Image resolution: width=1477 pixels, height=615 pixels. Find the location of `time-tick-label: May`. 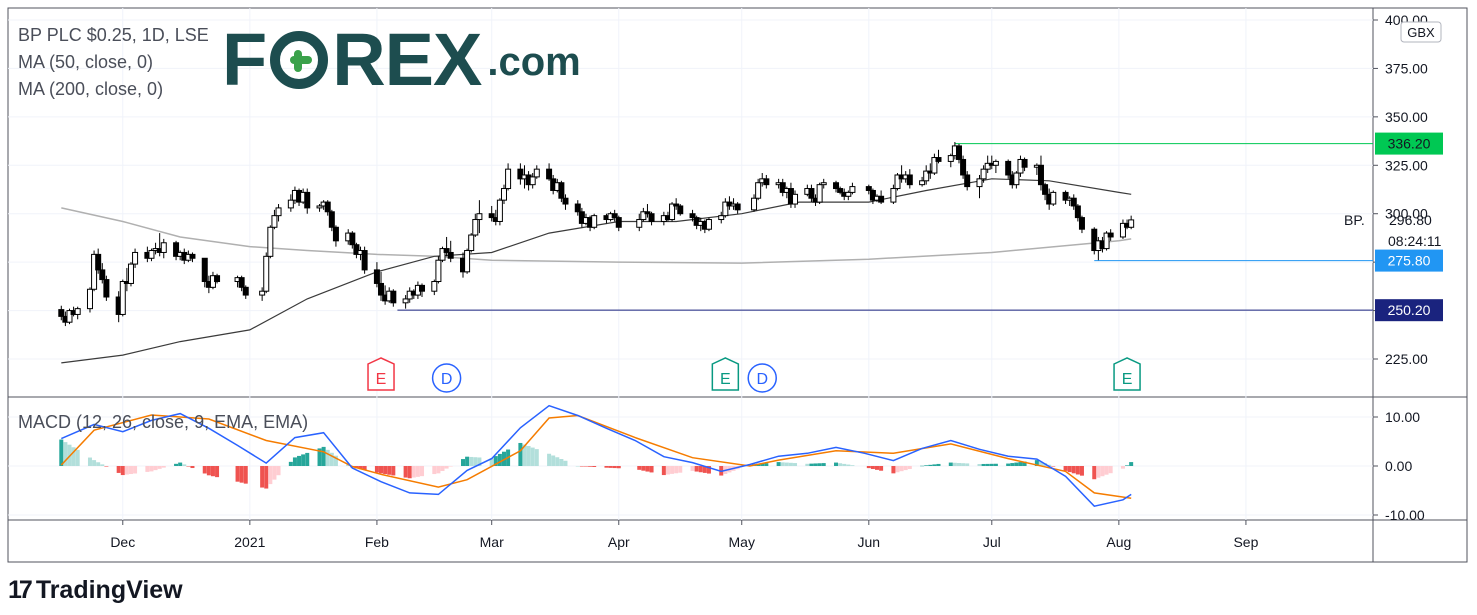

time-tick-label: May is located at coordinates (742, 542).